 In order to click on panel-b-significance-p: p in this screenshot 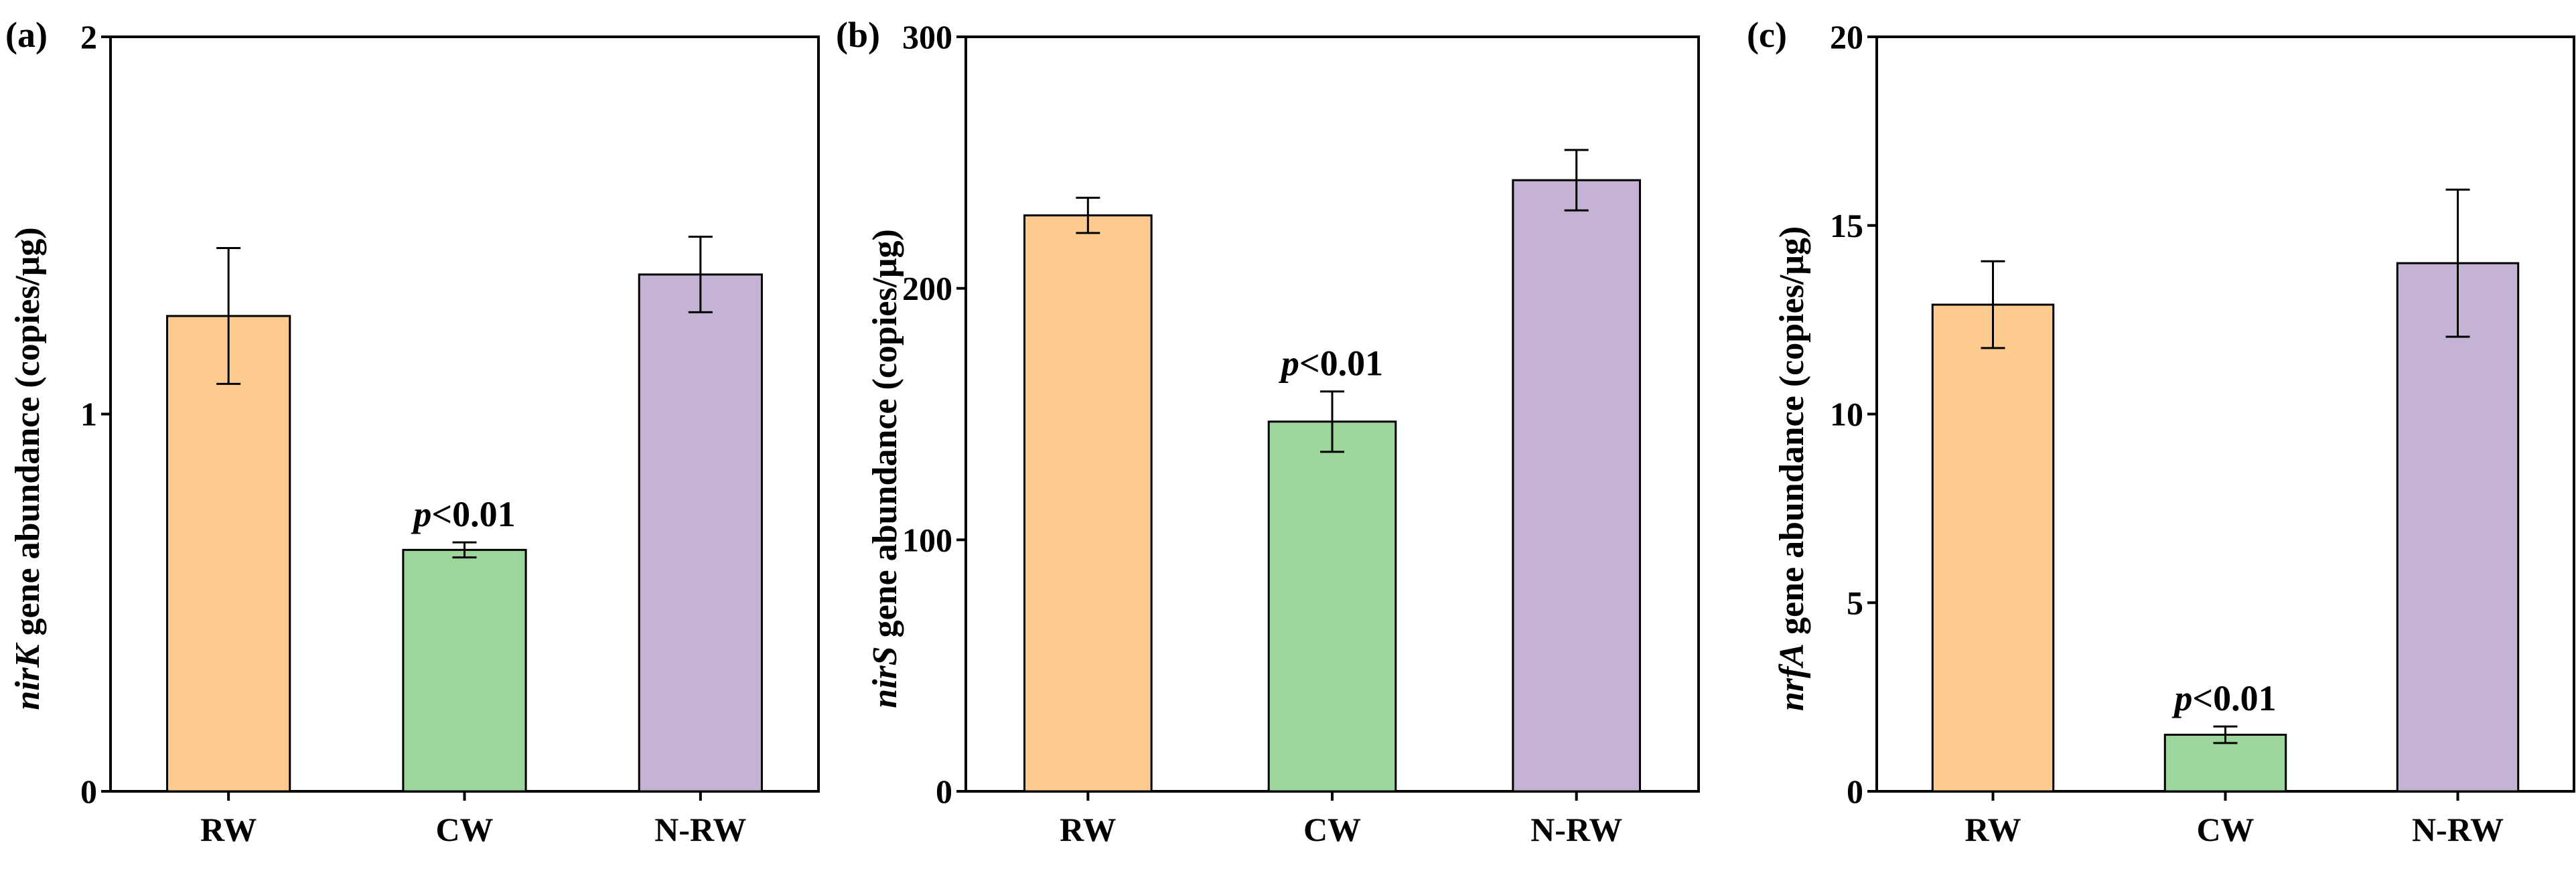, I will do `click(1289, 363)`.